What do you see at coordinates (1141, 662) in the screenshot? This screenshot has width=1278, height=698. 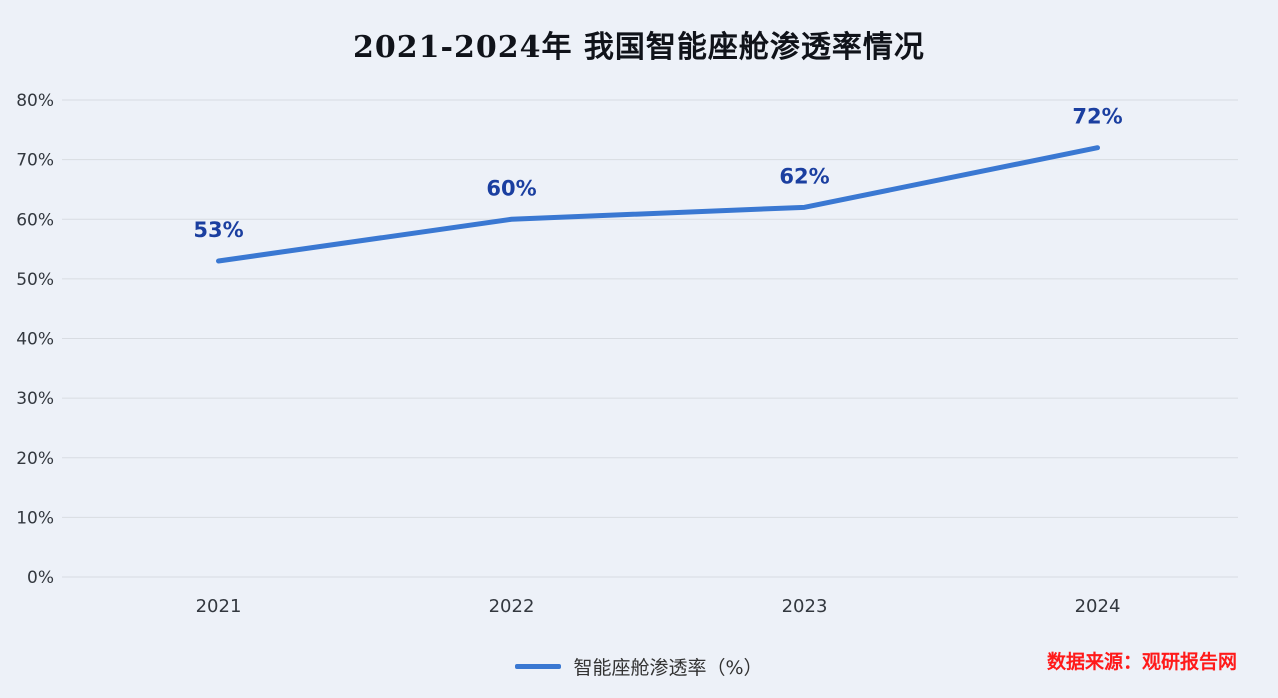 I see `source-text: 数据来源：观研报告网` at bounding box center [1141, 662].